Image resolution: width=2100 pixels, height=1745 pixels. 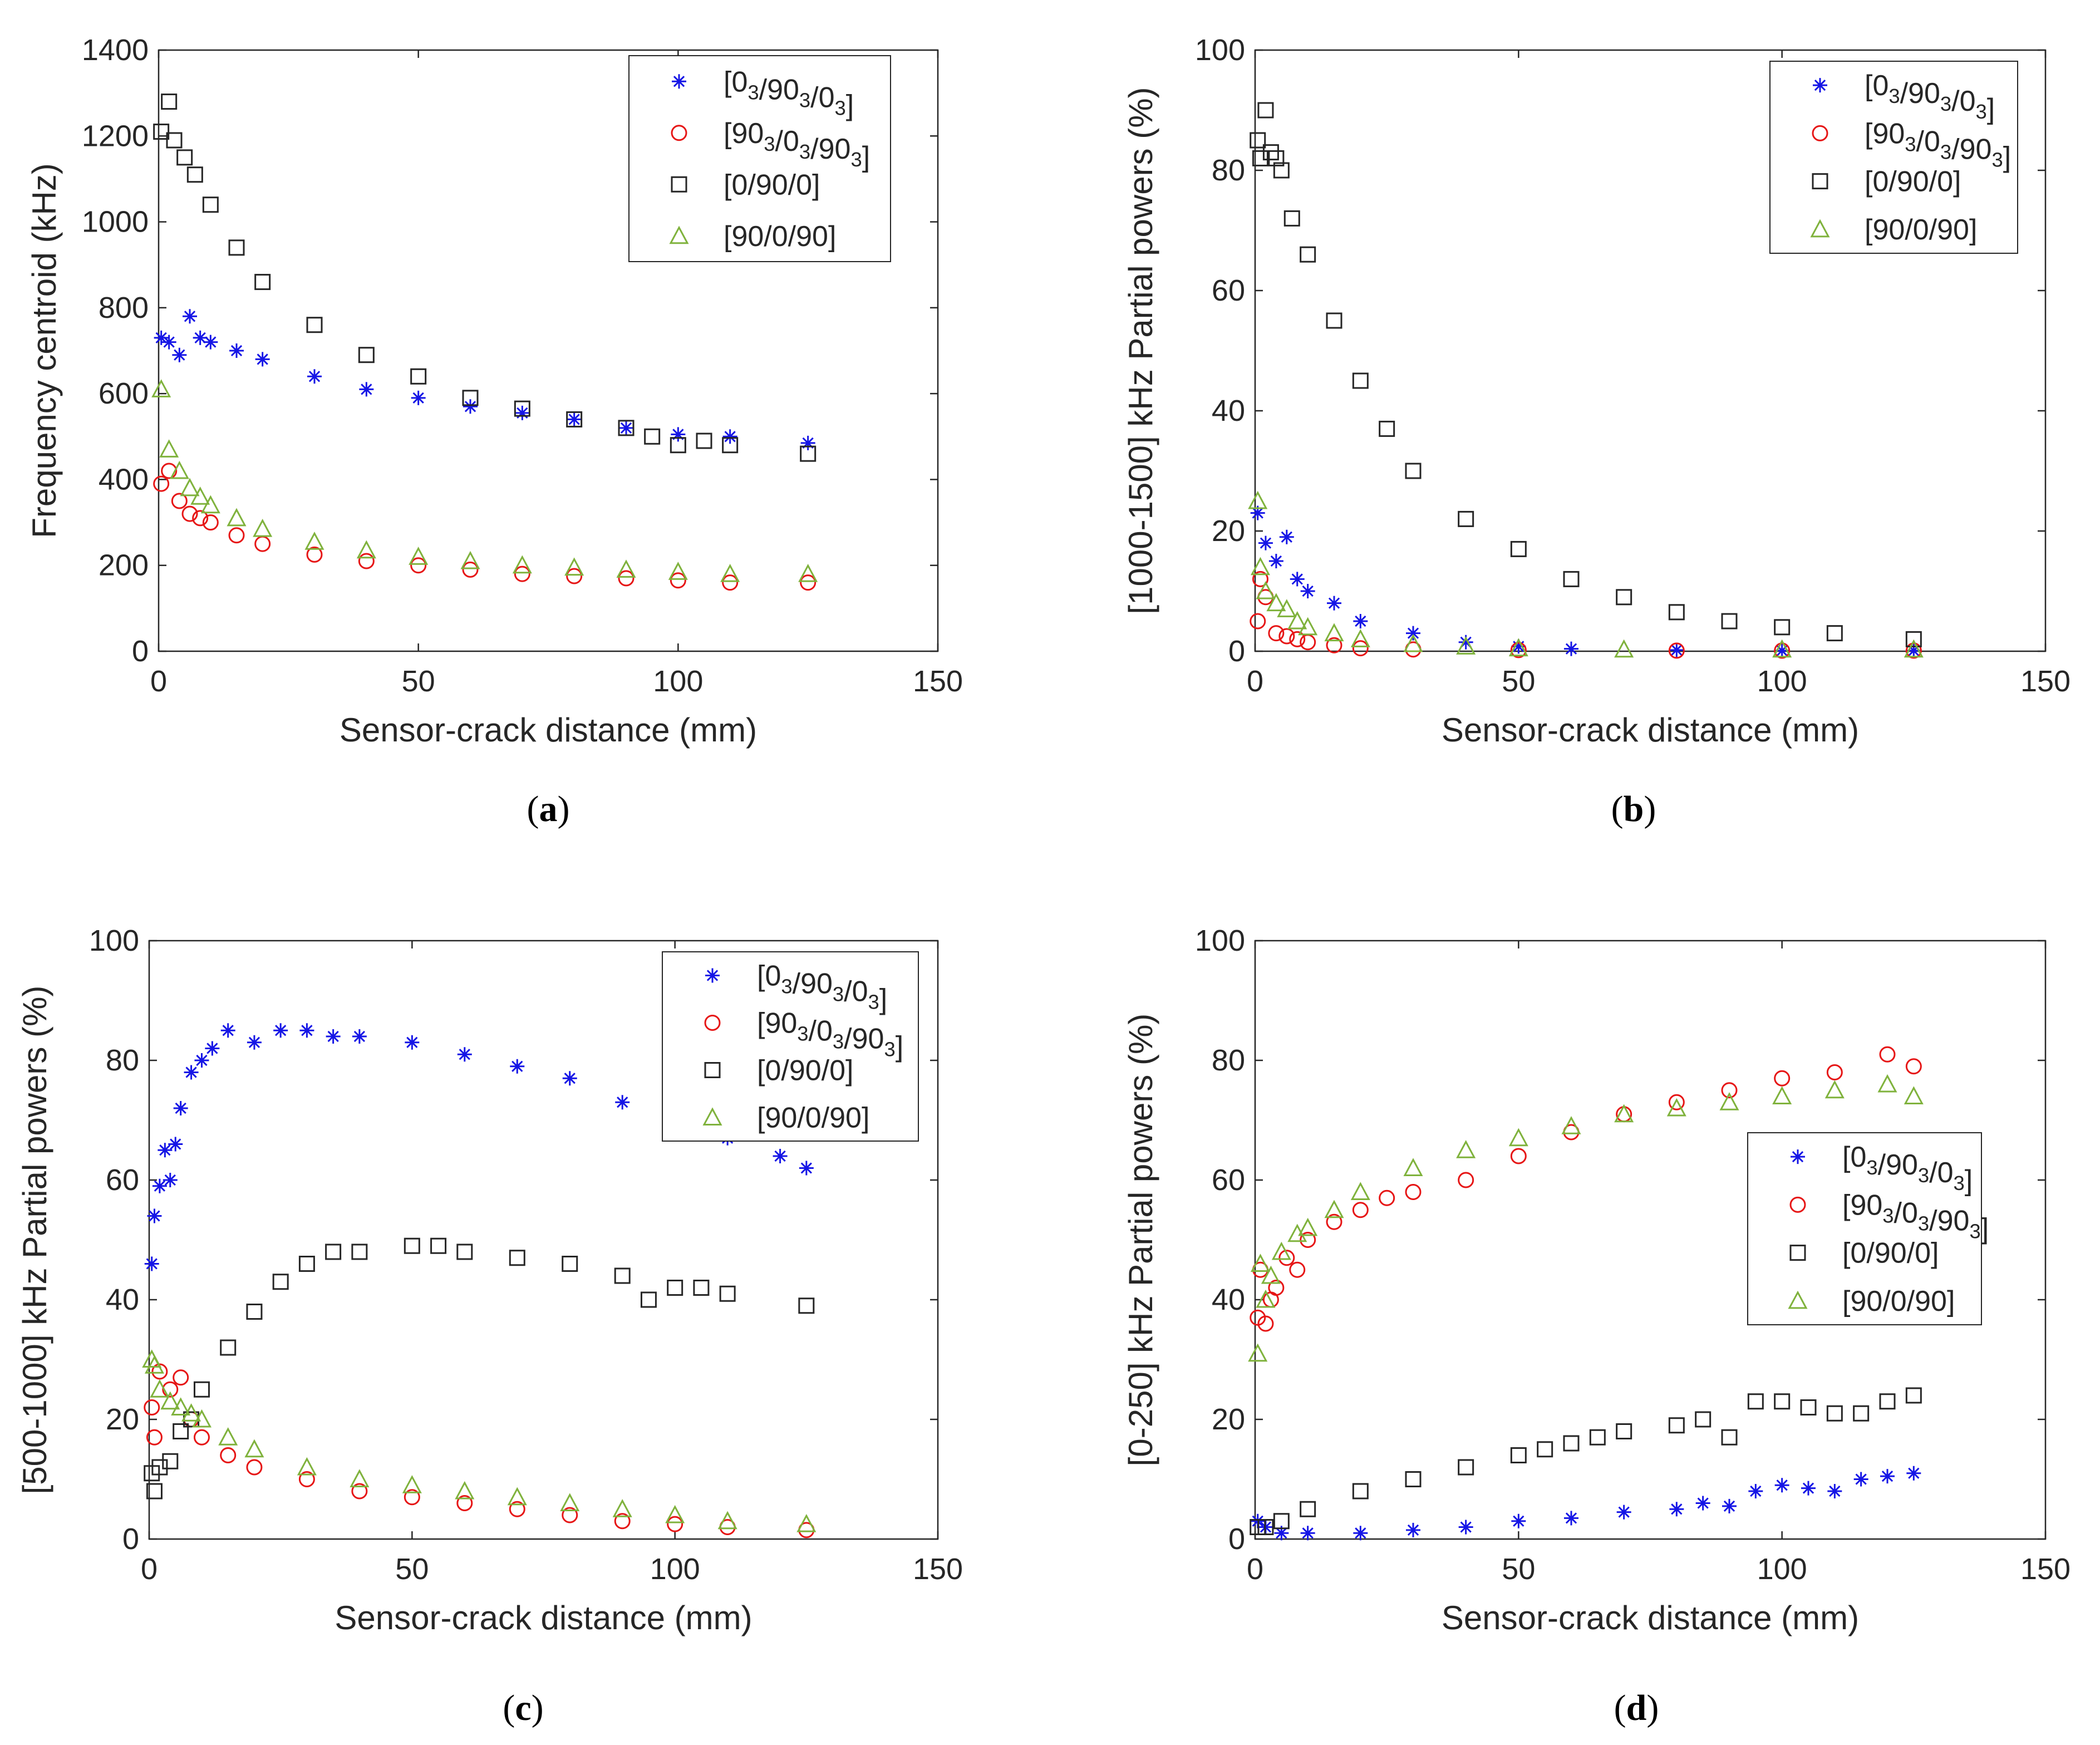 What do you see at coordinates (2045, 1569) in the screenshot?
I see `x-tick-label: 150` at bounding box center [2045, 1569].